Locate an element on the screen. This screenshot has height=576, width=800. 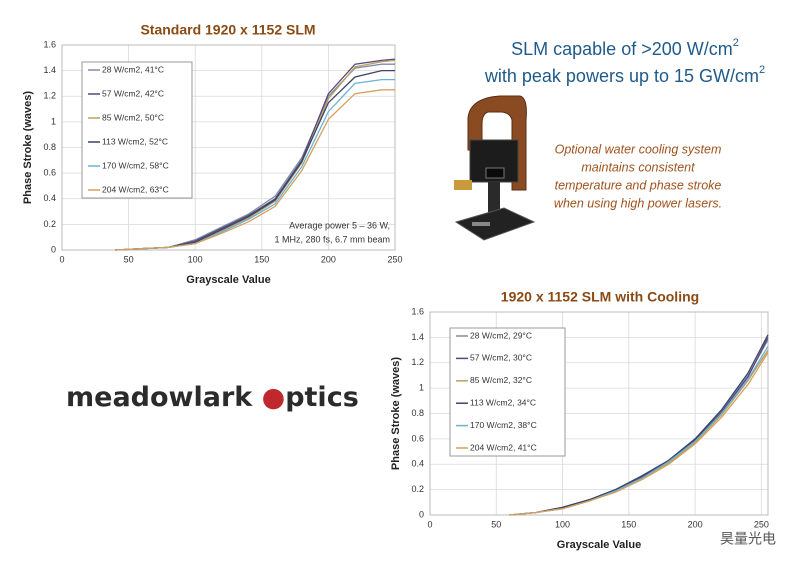
legend-label: 85 W/cm2, 32°C is located at coordinates (501, 380).